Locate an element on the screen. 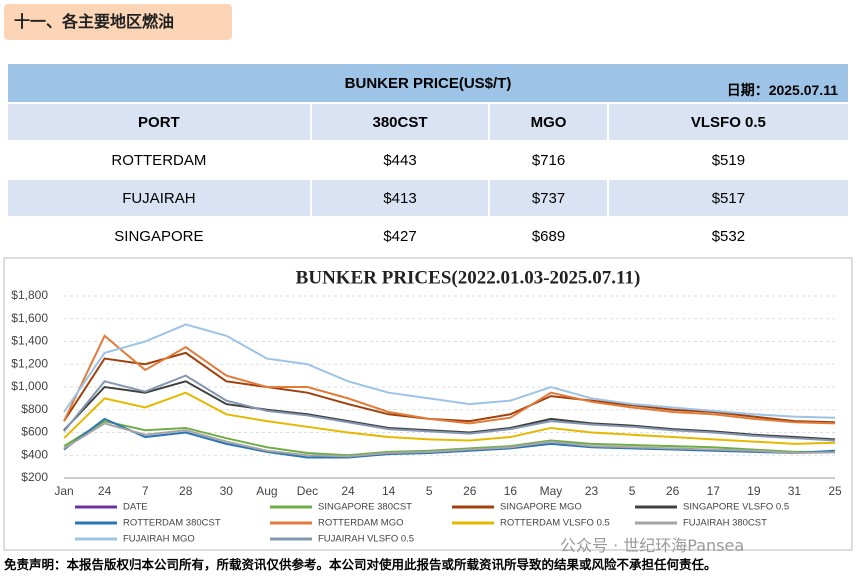  section-heading: 十一、各主要地区燃油 is located at coordinates (118, 22).